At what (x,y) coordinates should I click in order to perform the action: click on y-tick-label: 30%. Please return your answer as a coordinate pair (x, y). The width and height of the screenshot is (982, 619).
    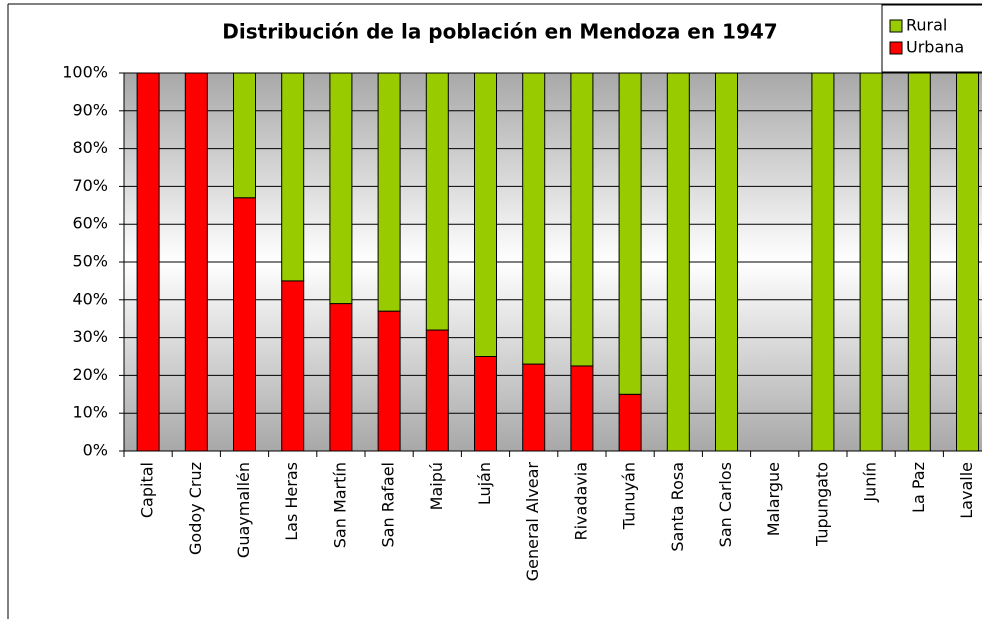
    Looking at the image, I should click on (90, 336).